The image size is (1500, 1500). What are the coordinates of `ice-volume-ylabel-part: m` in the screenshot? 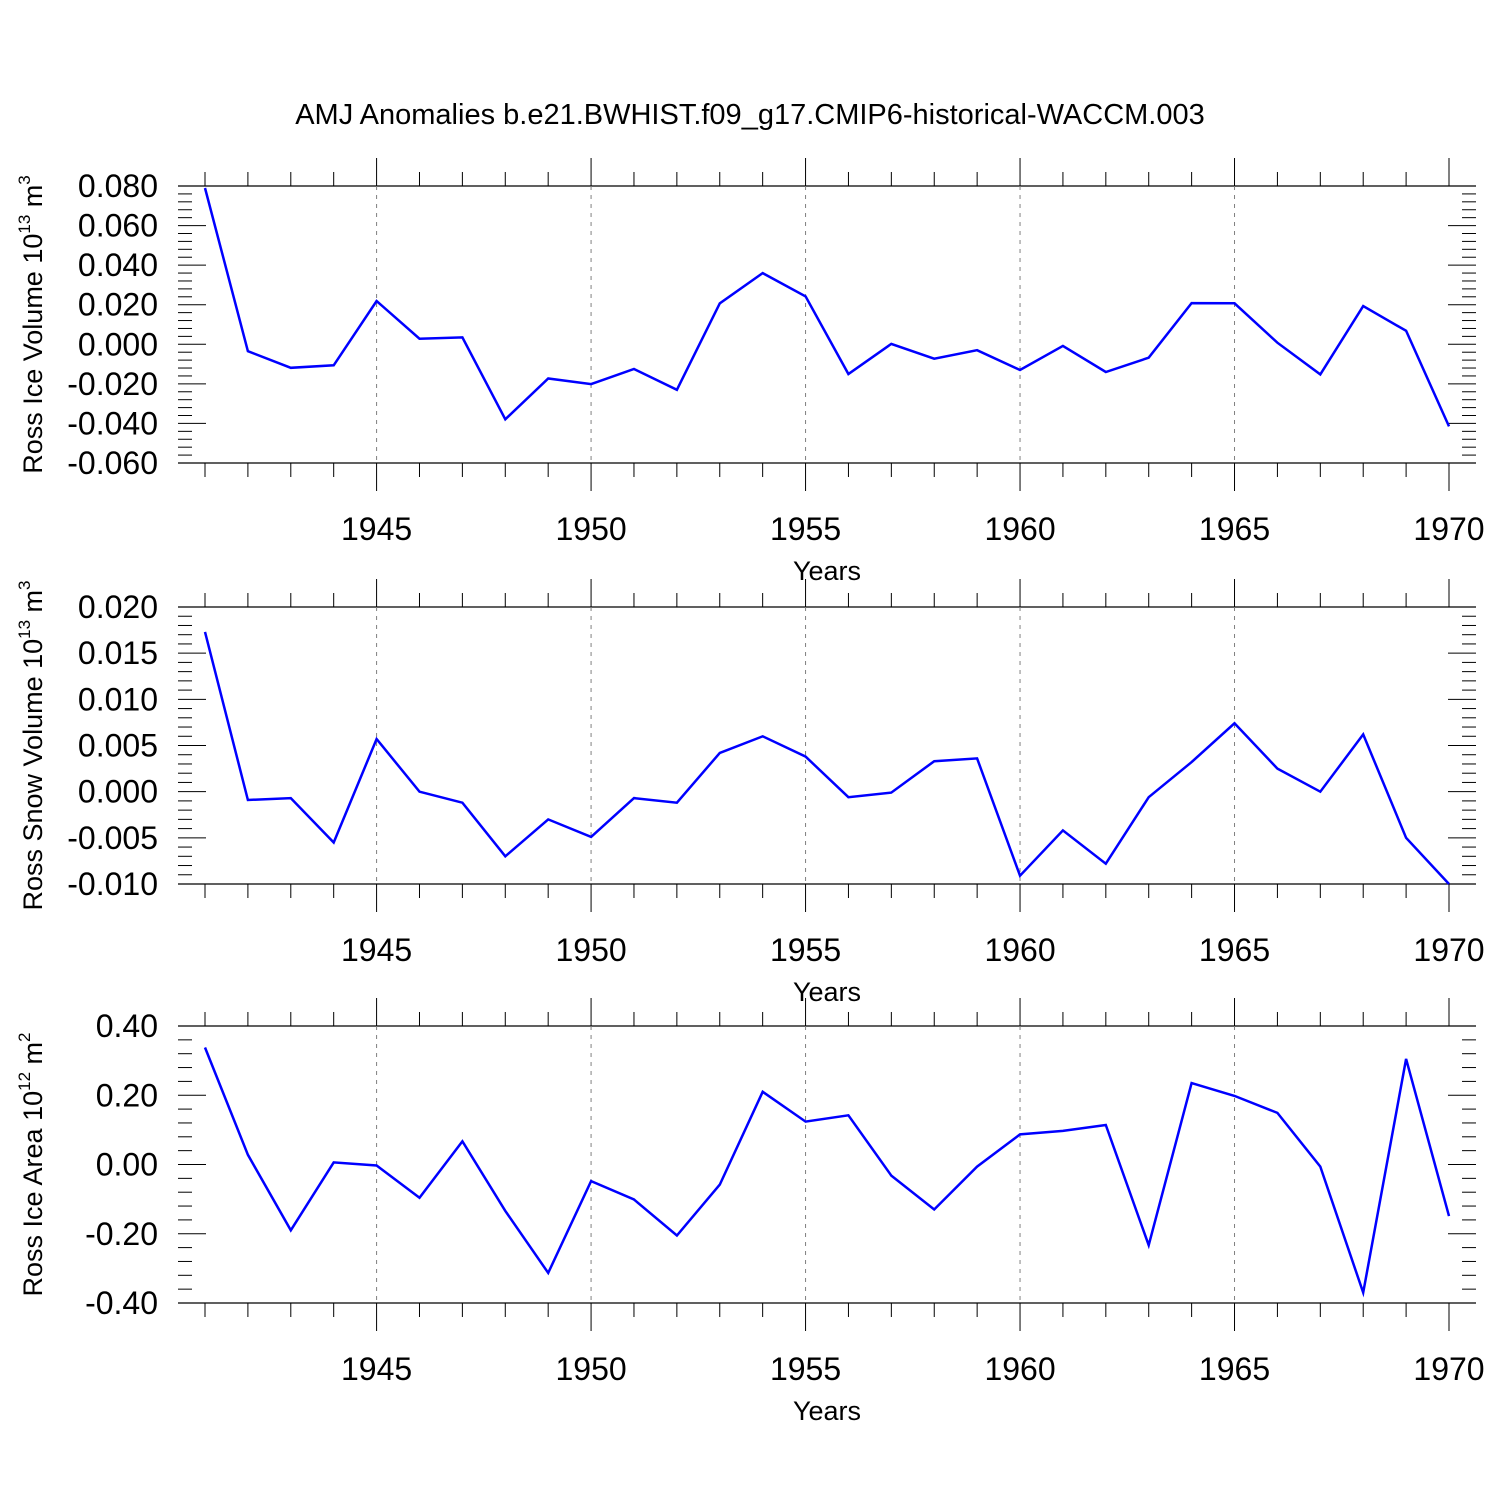 It's located at (33, 200).